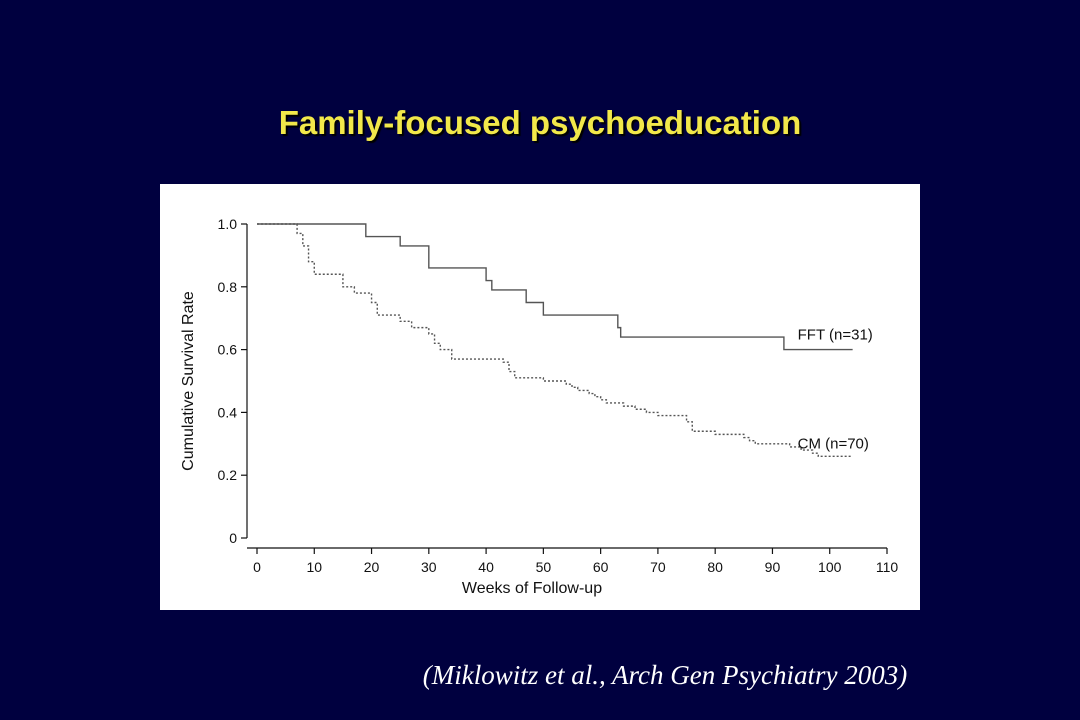 The width and height of the screenshot is (1080, 720). What do you see at coordinates (555, 287) in the screenshot?
I see `fft-series-line` at bounding box center [555, 287].